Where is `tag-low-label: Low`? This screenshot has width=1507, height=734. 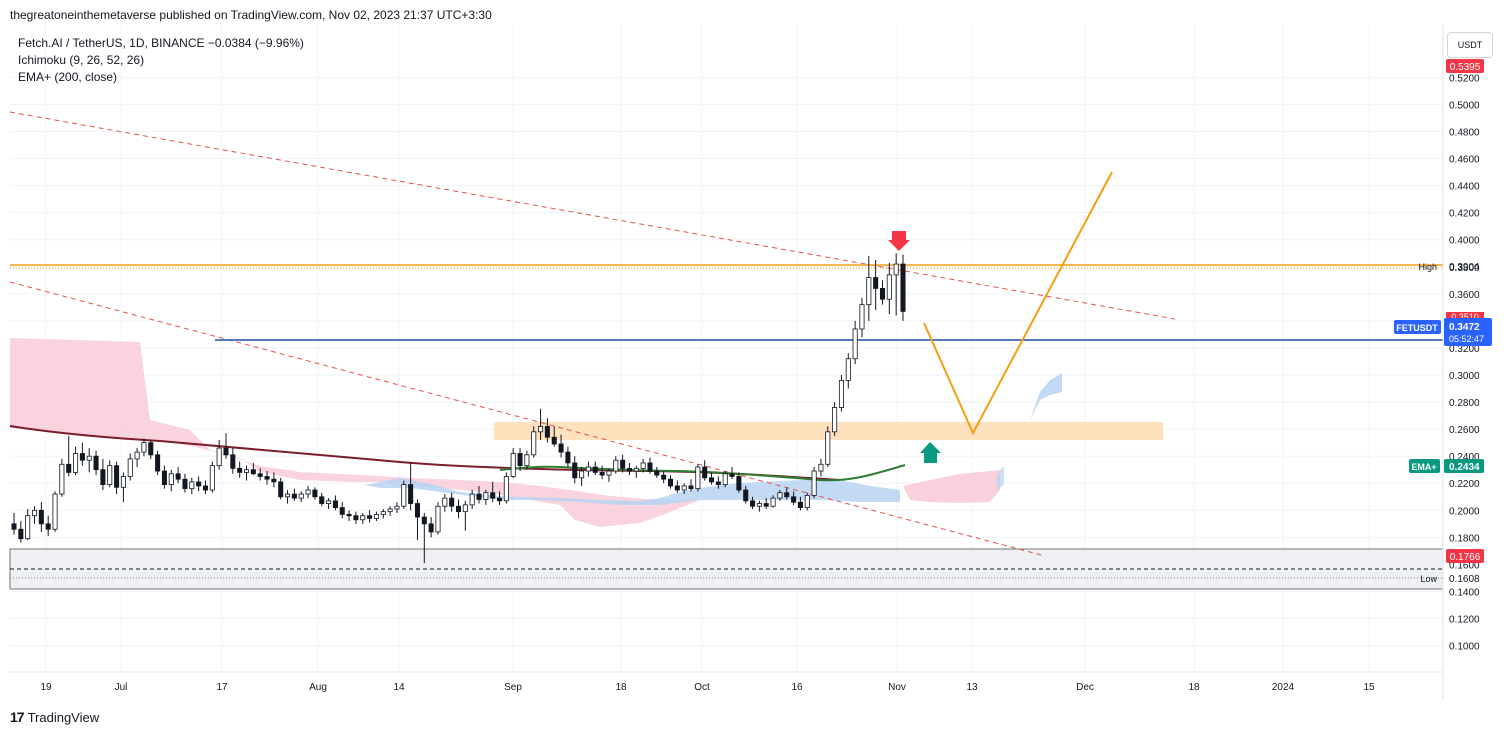 tag-low-label: Low is located at coordinates (1428, 579).